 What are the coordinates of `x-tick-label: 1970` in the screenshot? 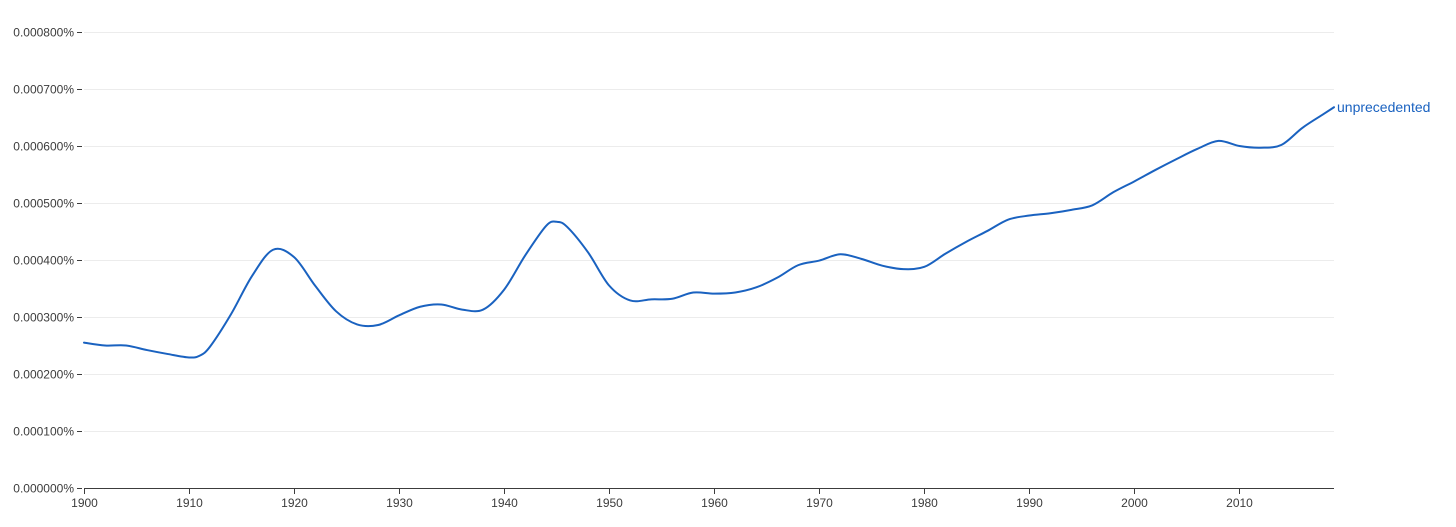 It's located at (819, 503).